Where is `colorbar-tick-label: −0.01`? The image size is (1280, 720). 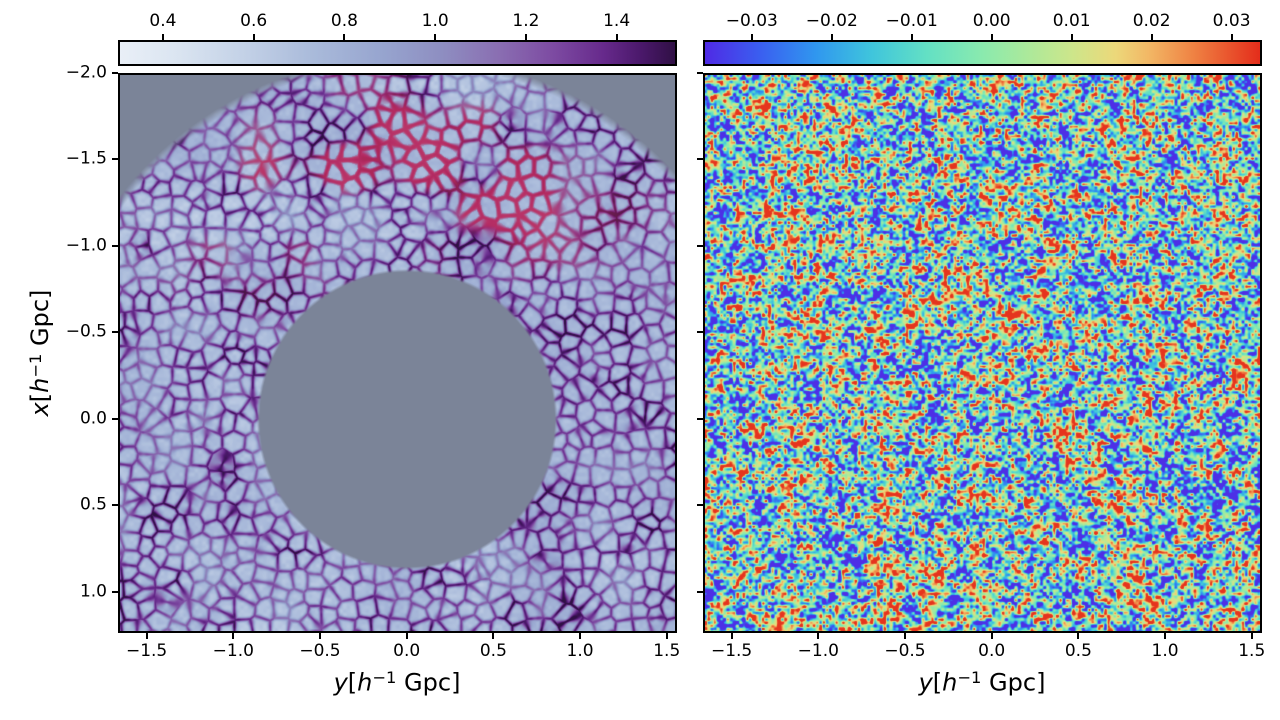
colorbar-tick-label: −0.01 is located at coordinates (911, 21).